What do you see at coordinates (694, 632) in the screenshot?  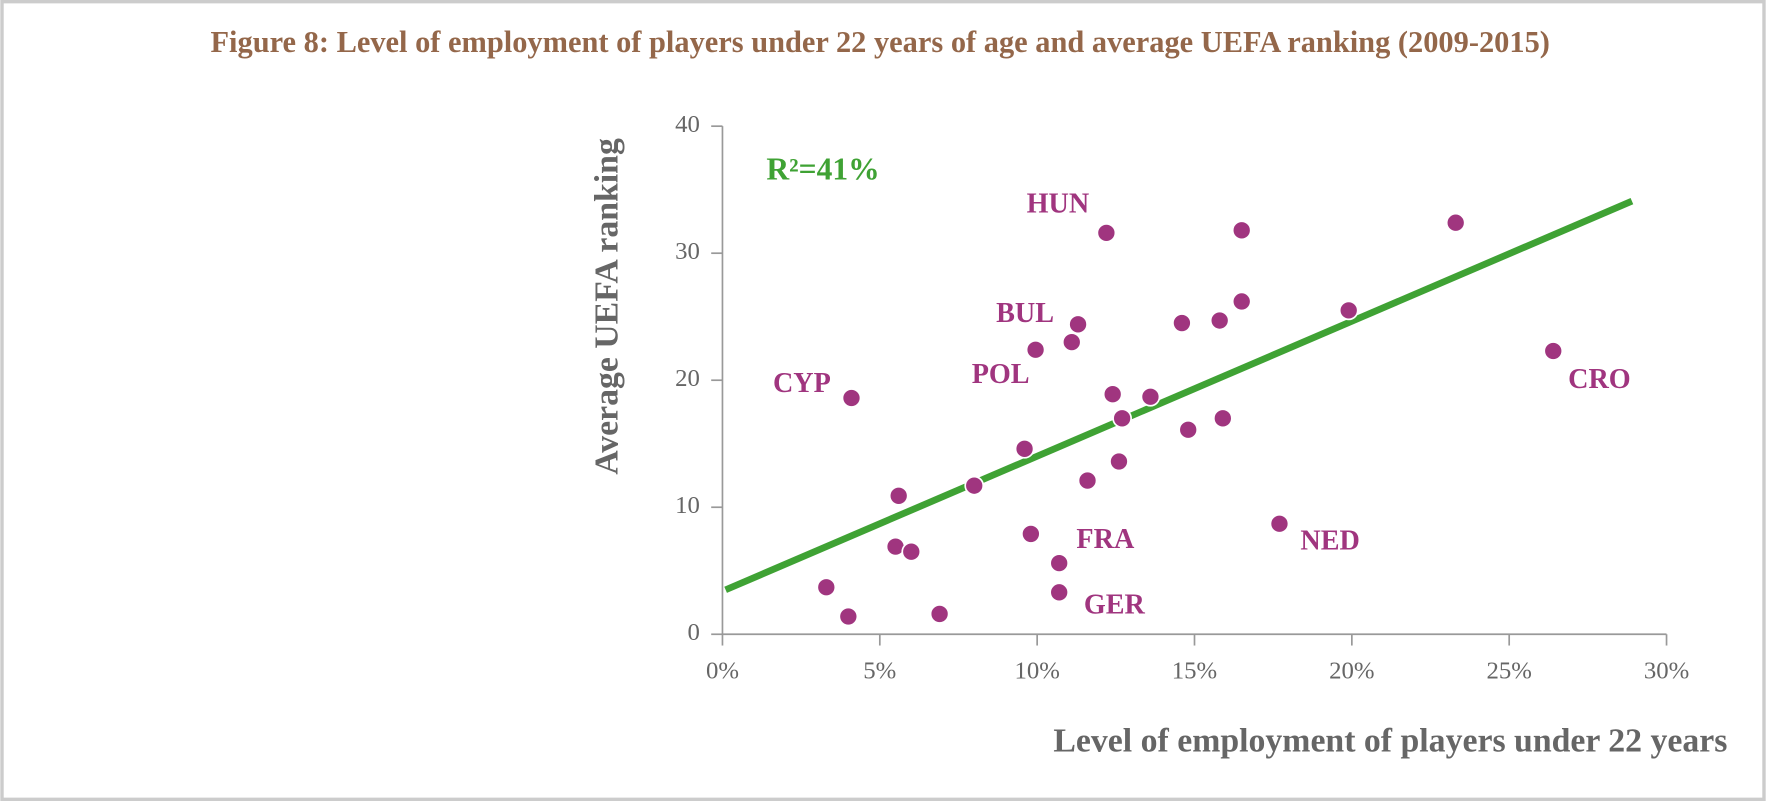 I see `y-tick-label: 0` at bounding box center [694, 632].